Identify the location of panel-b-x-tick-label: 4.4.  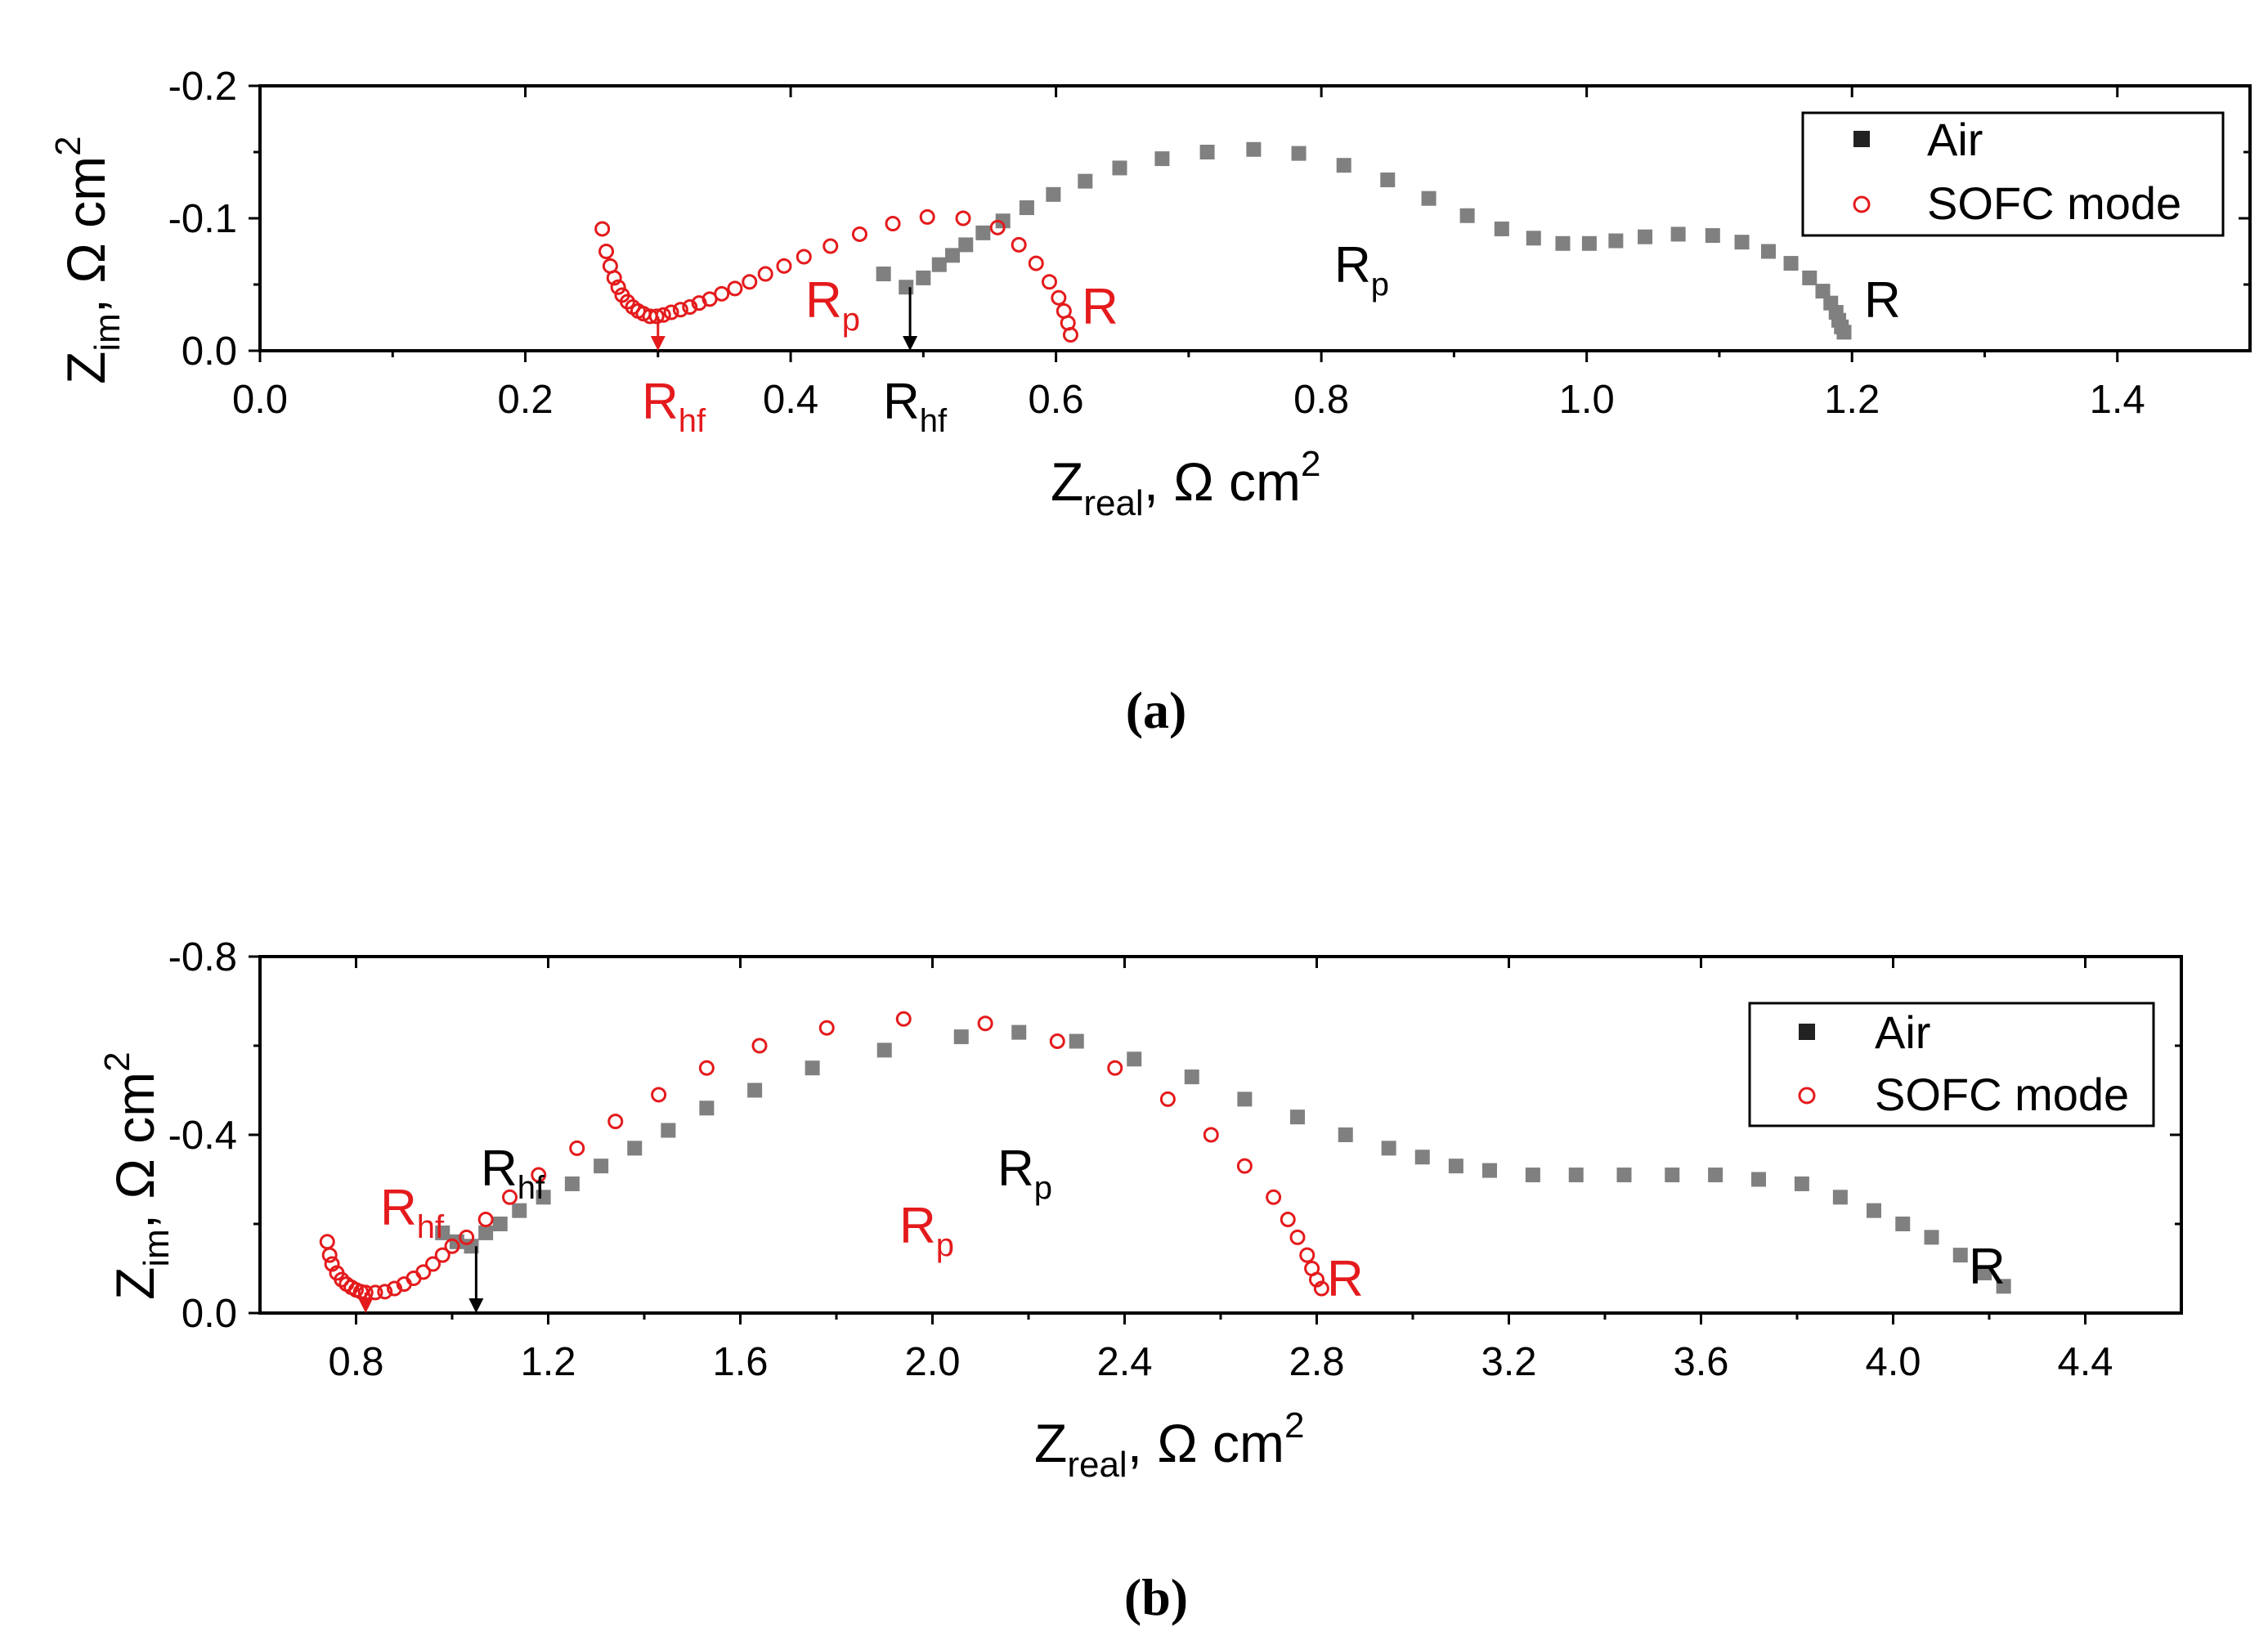
(2085, 1362).